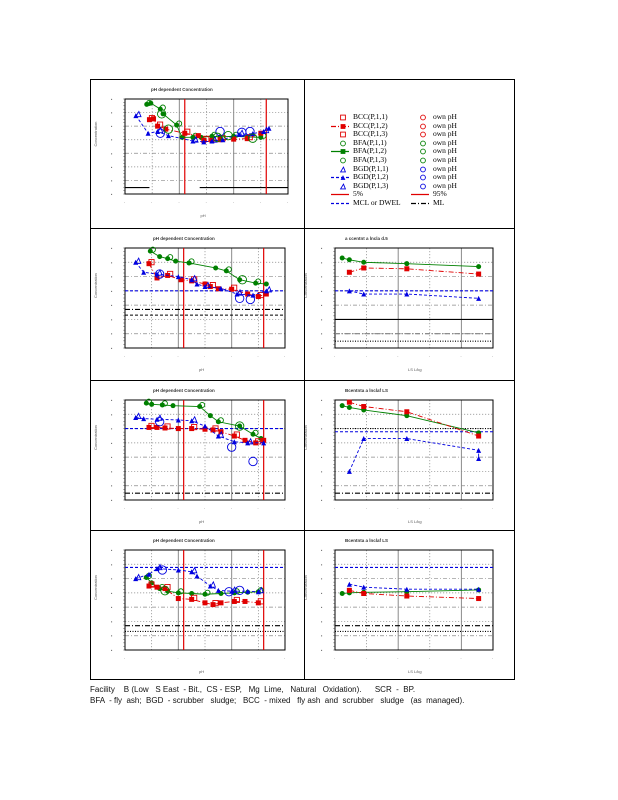  What do you see at coordinates (370, 134) in the screenshot?
I see `legend-label: BCC(P,1,3)` at bounding box center [370, 134].